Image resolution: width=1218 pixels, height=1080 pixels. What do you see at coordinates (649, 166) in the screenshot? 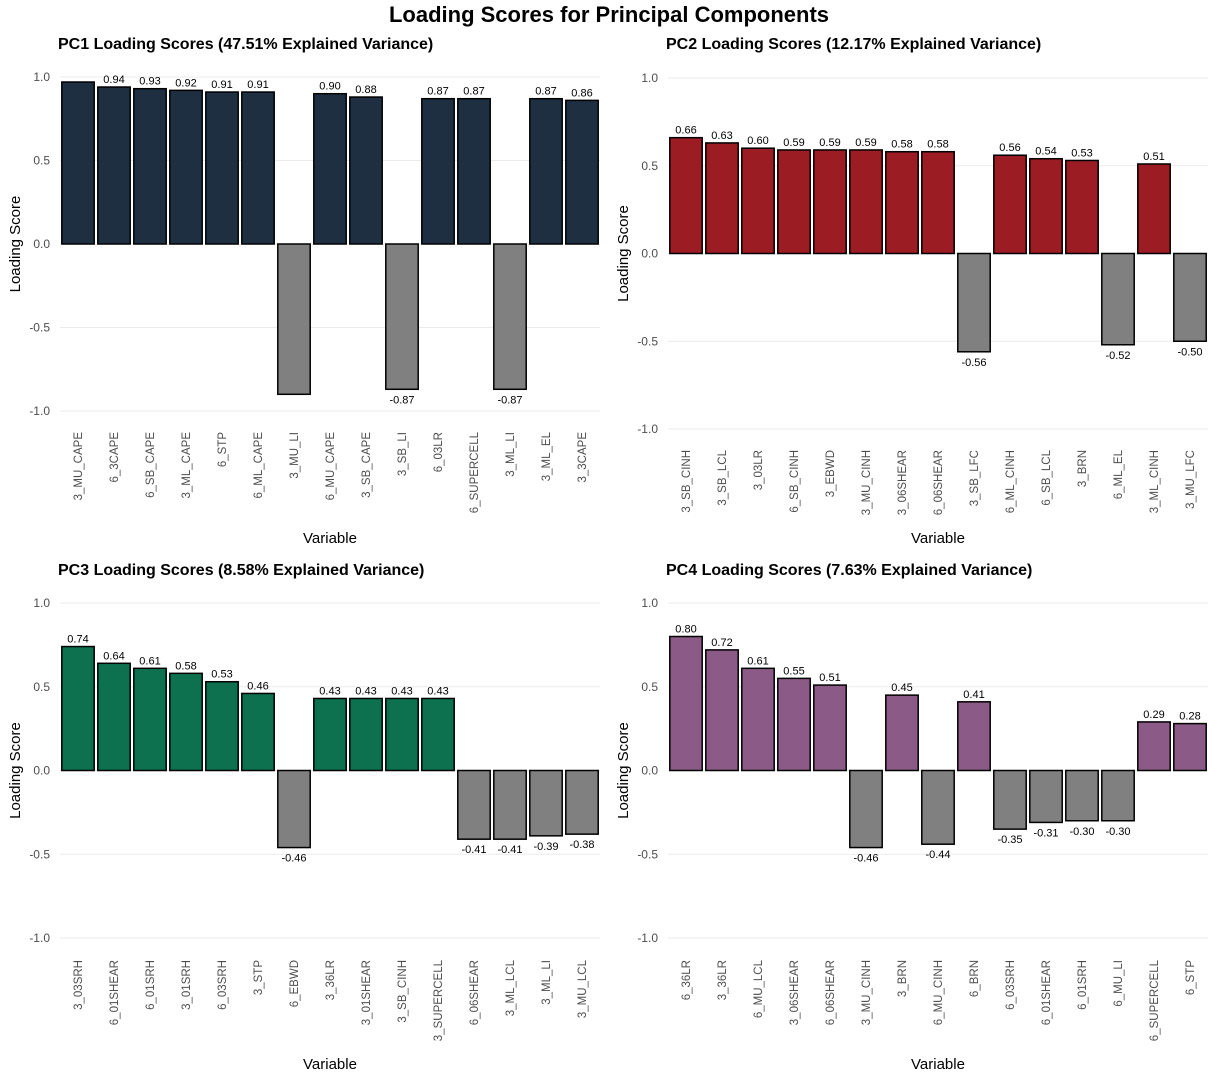
I see `y-tick-label: 0.5` at bounding box center [649, 166].